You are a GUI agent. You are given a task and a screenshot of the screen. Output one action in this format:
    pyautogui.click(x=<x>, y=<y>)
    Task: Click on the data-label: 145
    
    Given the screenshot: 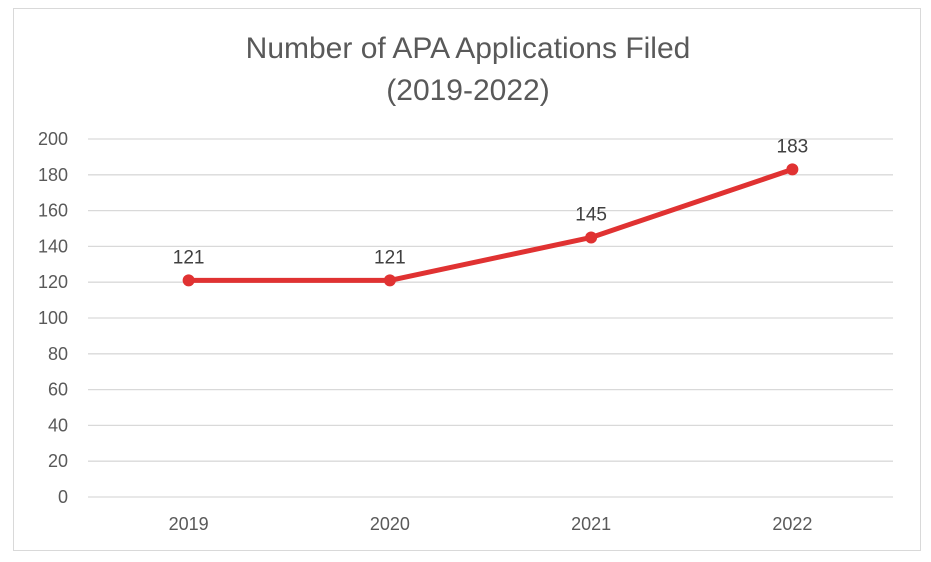 What is the action you would take?
    pyautogui.click(x=591, y=214)
    